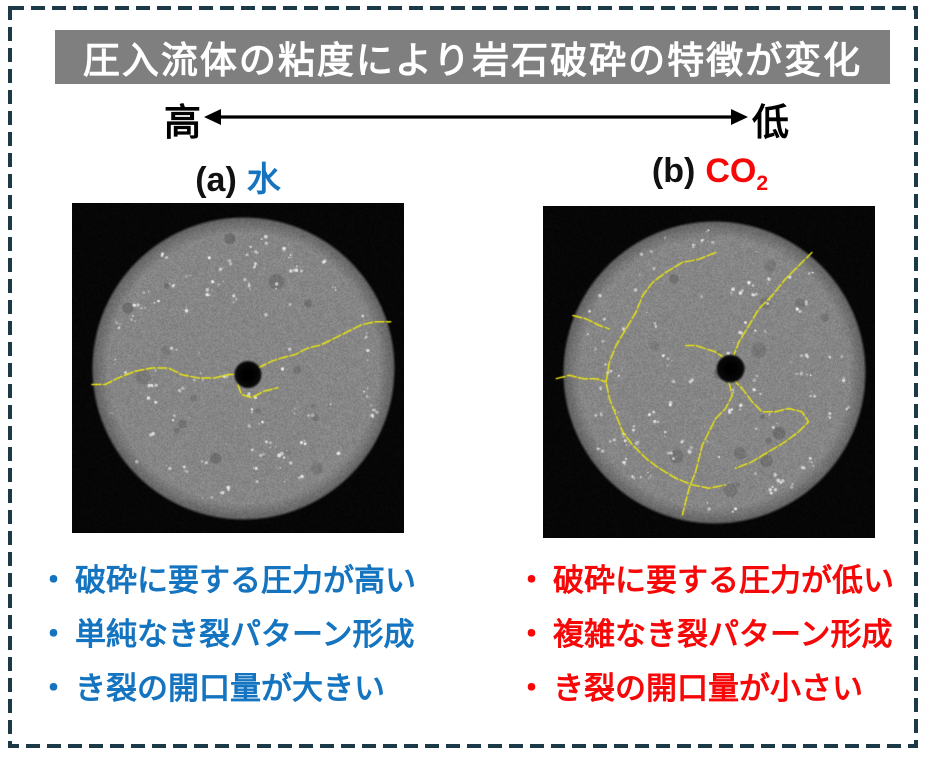 Image resolution: width=930 pixels, height=757 pixels. What do you see at coordinates (737, 173) in the screenshot?
I see `fluid-name-co2: CO2` at bounding box center [737, 173].